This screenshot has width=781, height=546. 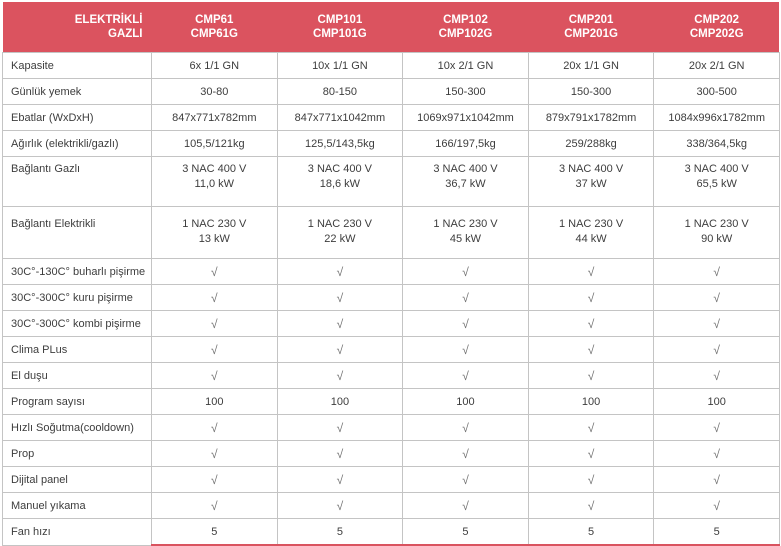 I want to click on value-line: 22 kW, so click(x=340, y=239).